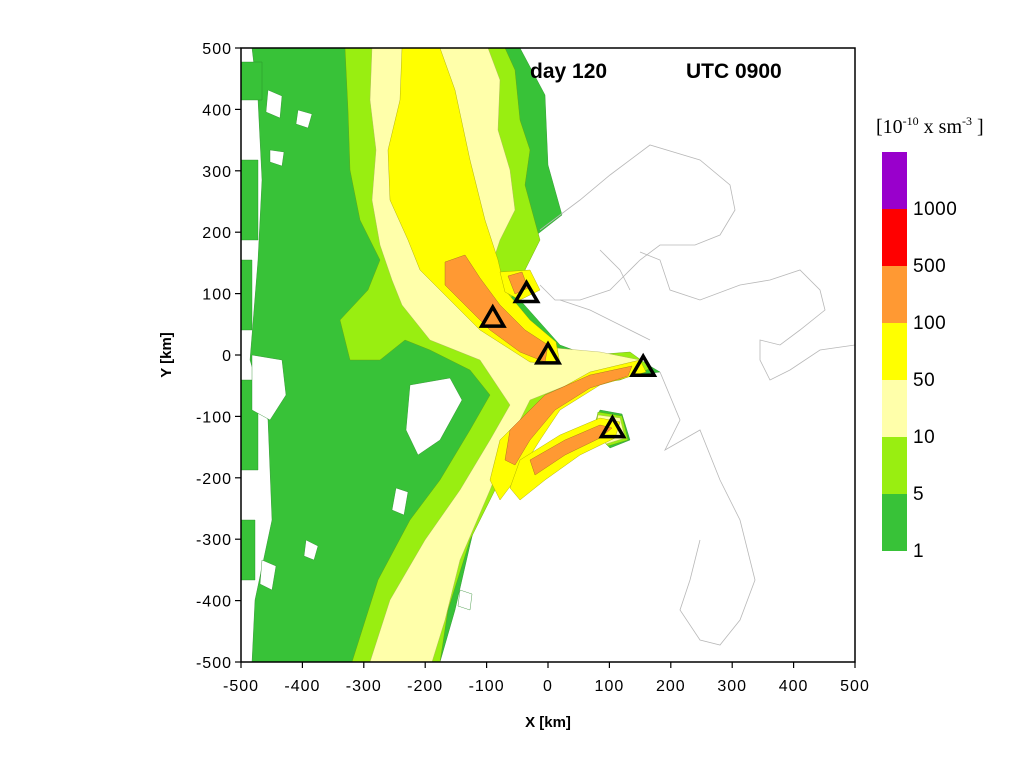 The width and height of the screenshot is (1024, 768). Describe the element at coordinates (732, 686) in the screenshot. I see `x-tick-label: 300` at that location.